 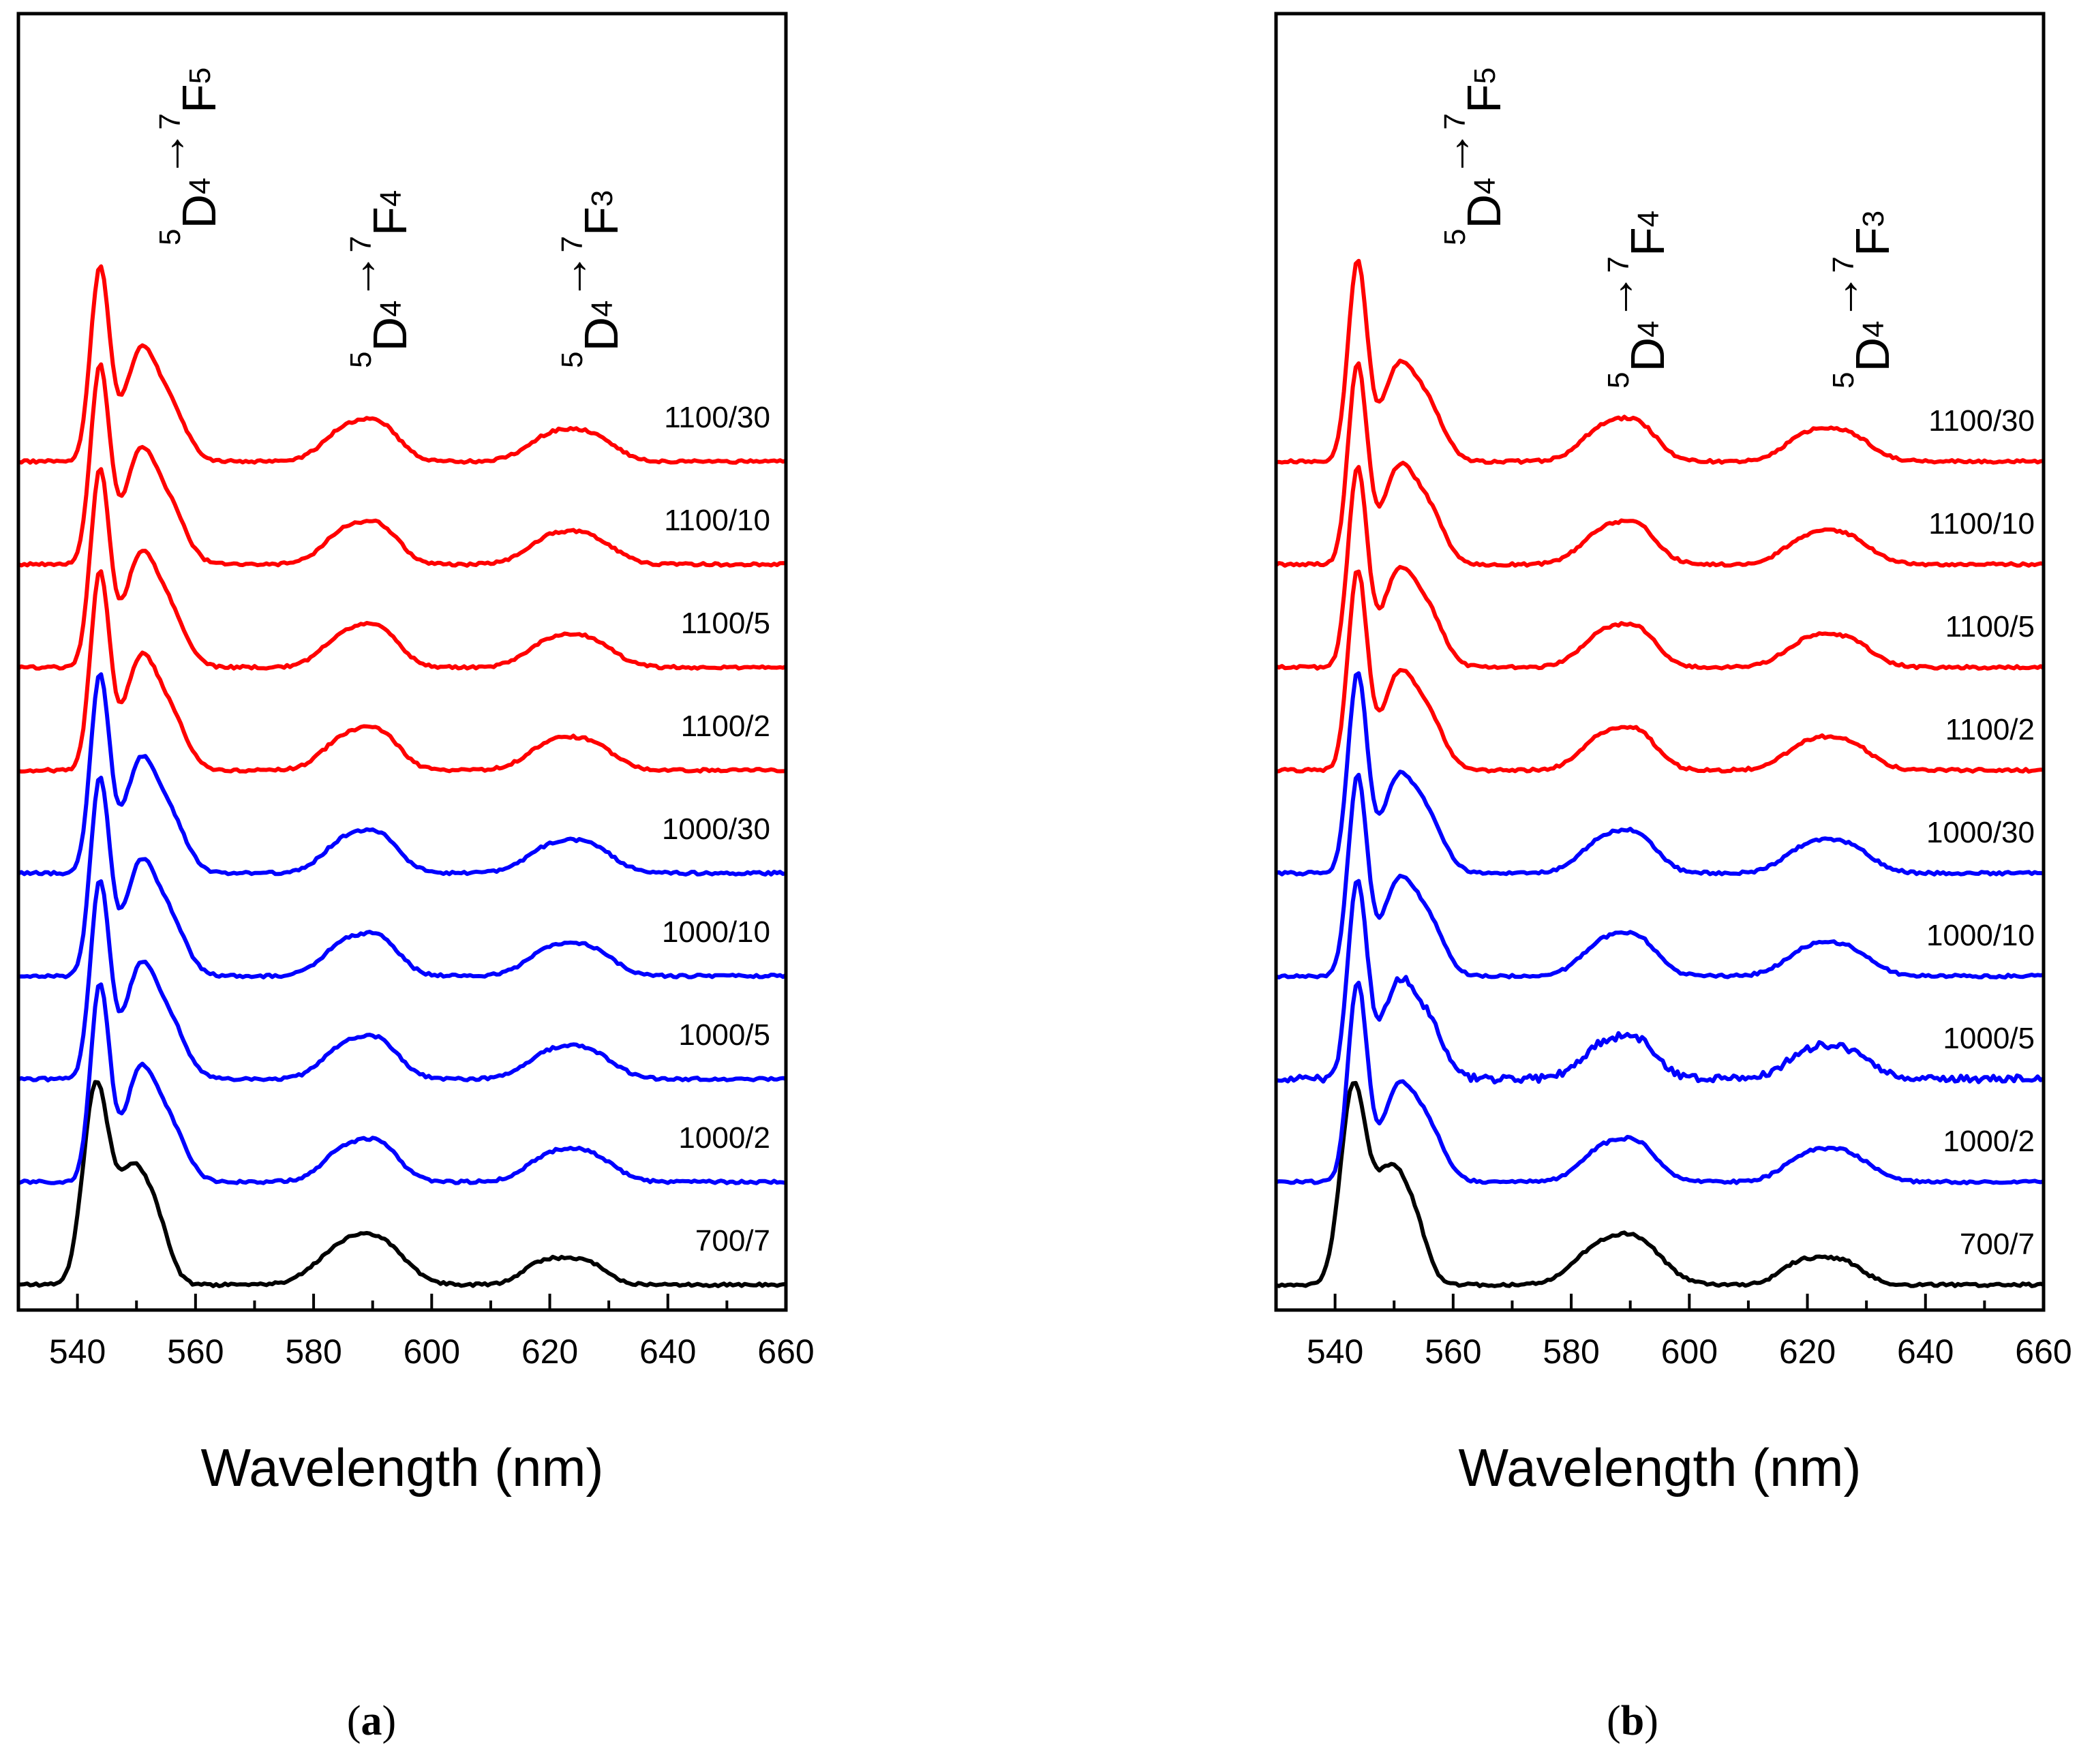 I want to click on panel-letter: (a), so click(x=371, y=1721).